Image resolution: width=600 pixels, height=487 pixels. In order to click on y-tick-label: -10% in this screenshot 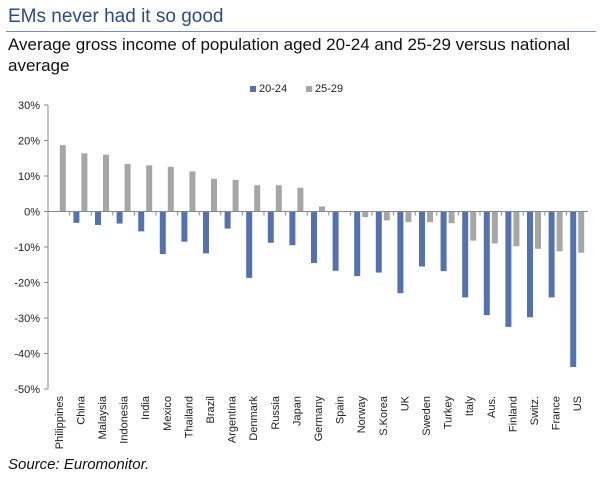, I will do `click(27, 248)`.